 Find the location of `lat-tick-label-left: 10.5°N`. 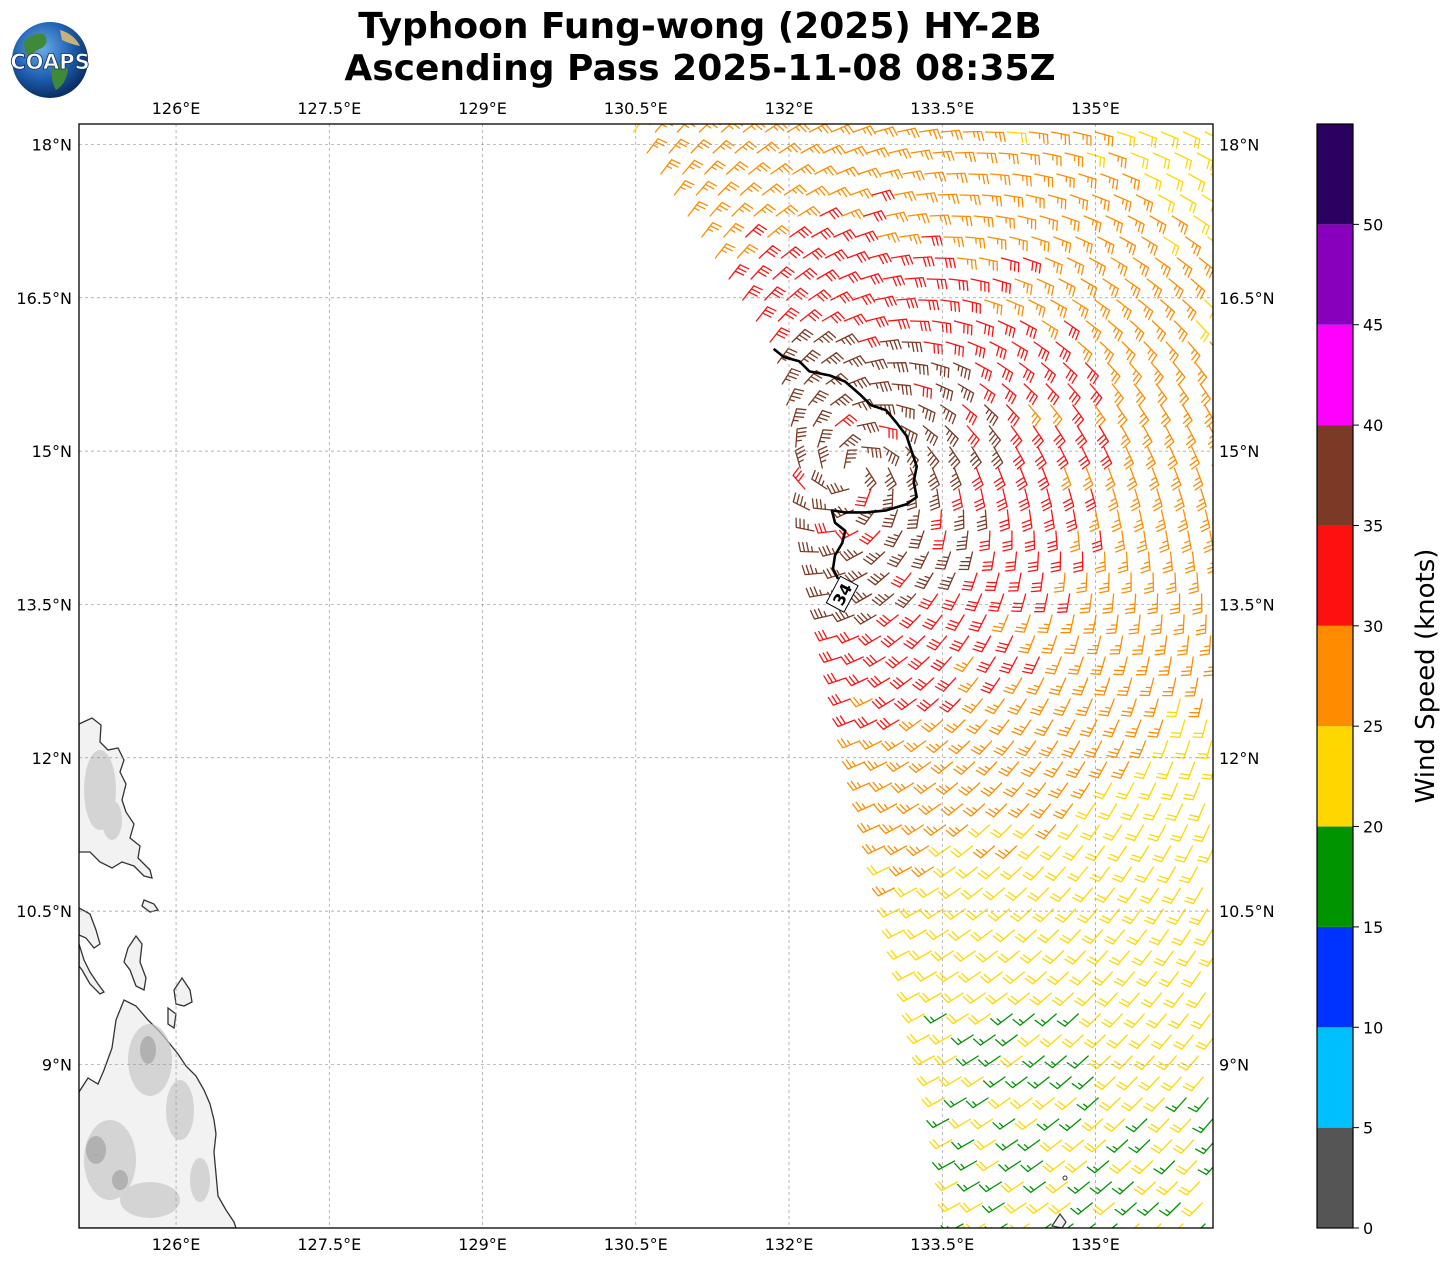

lat-tick-label-left: 10.5°N is located at coordinates (44, 911).